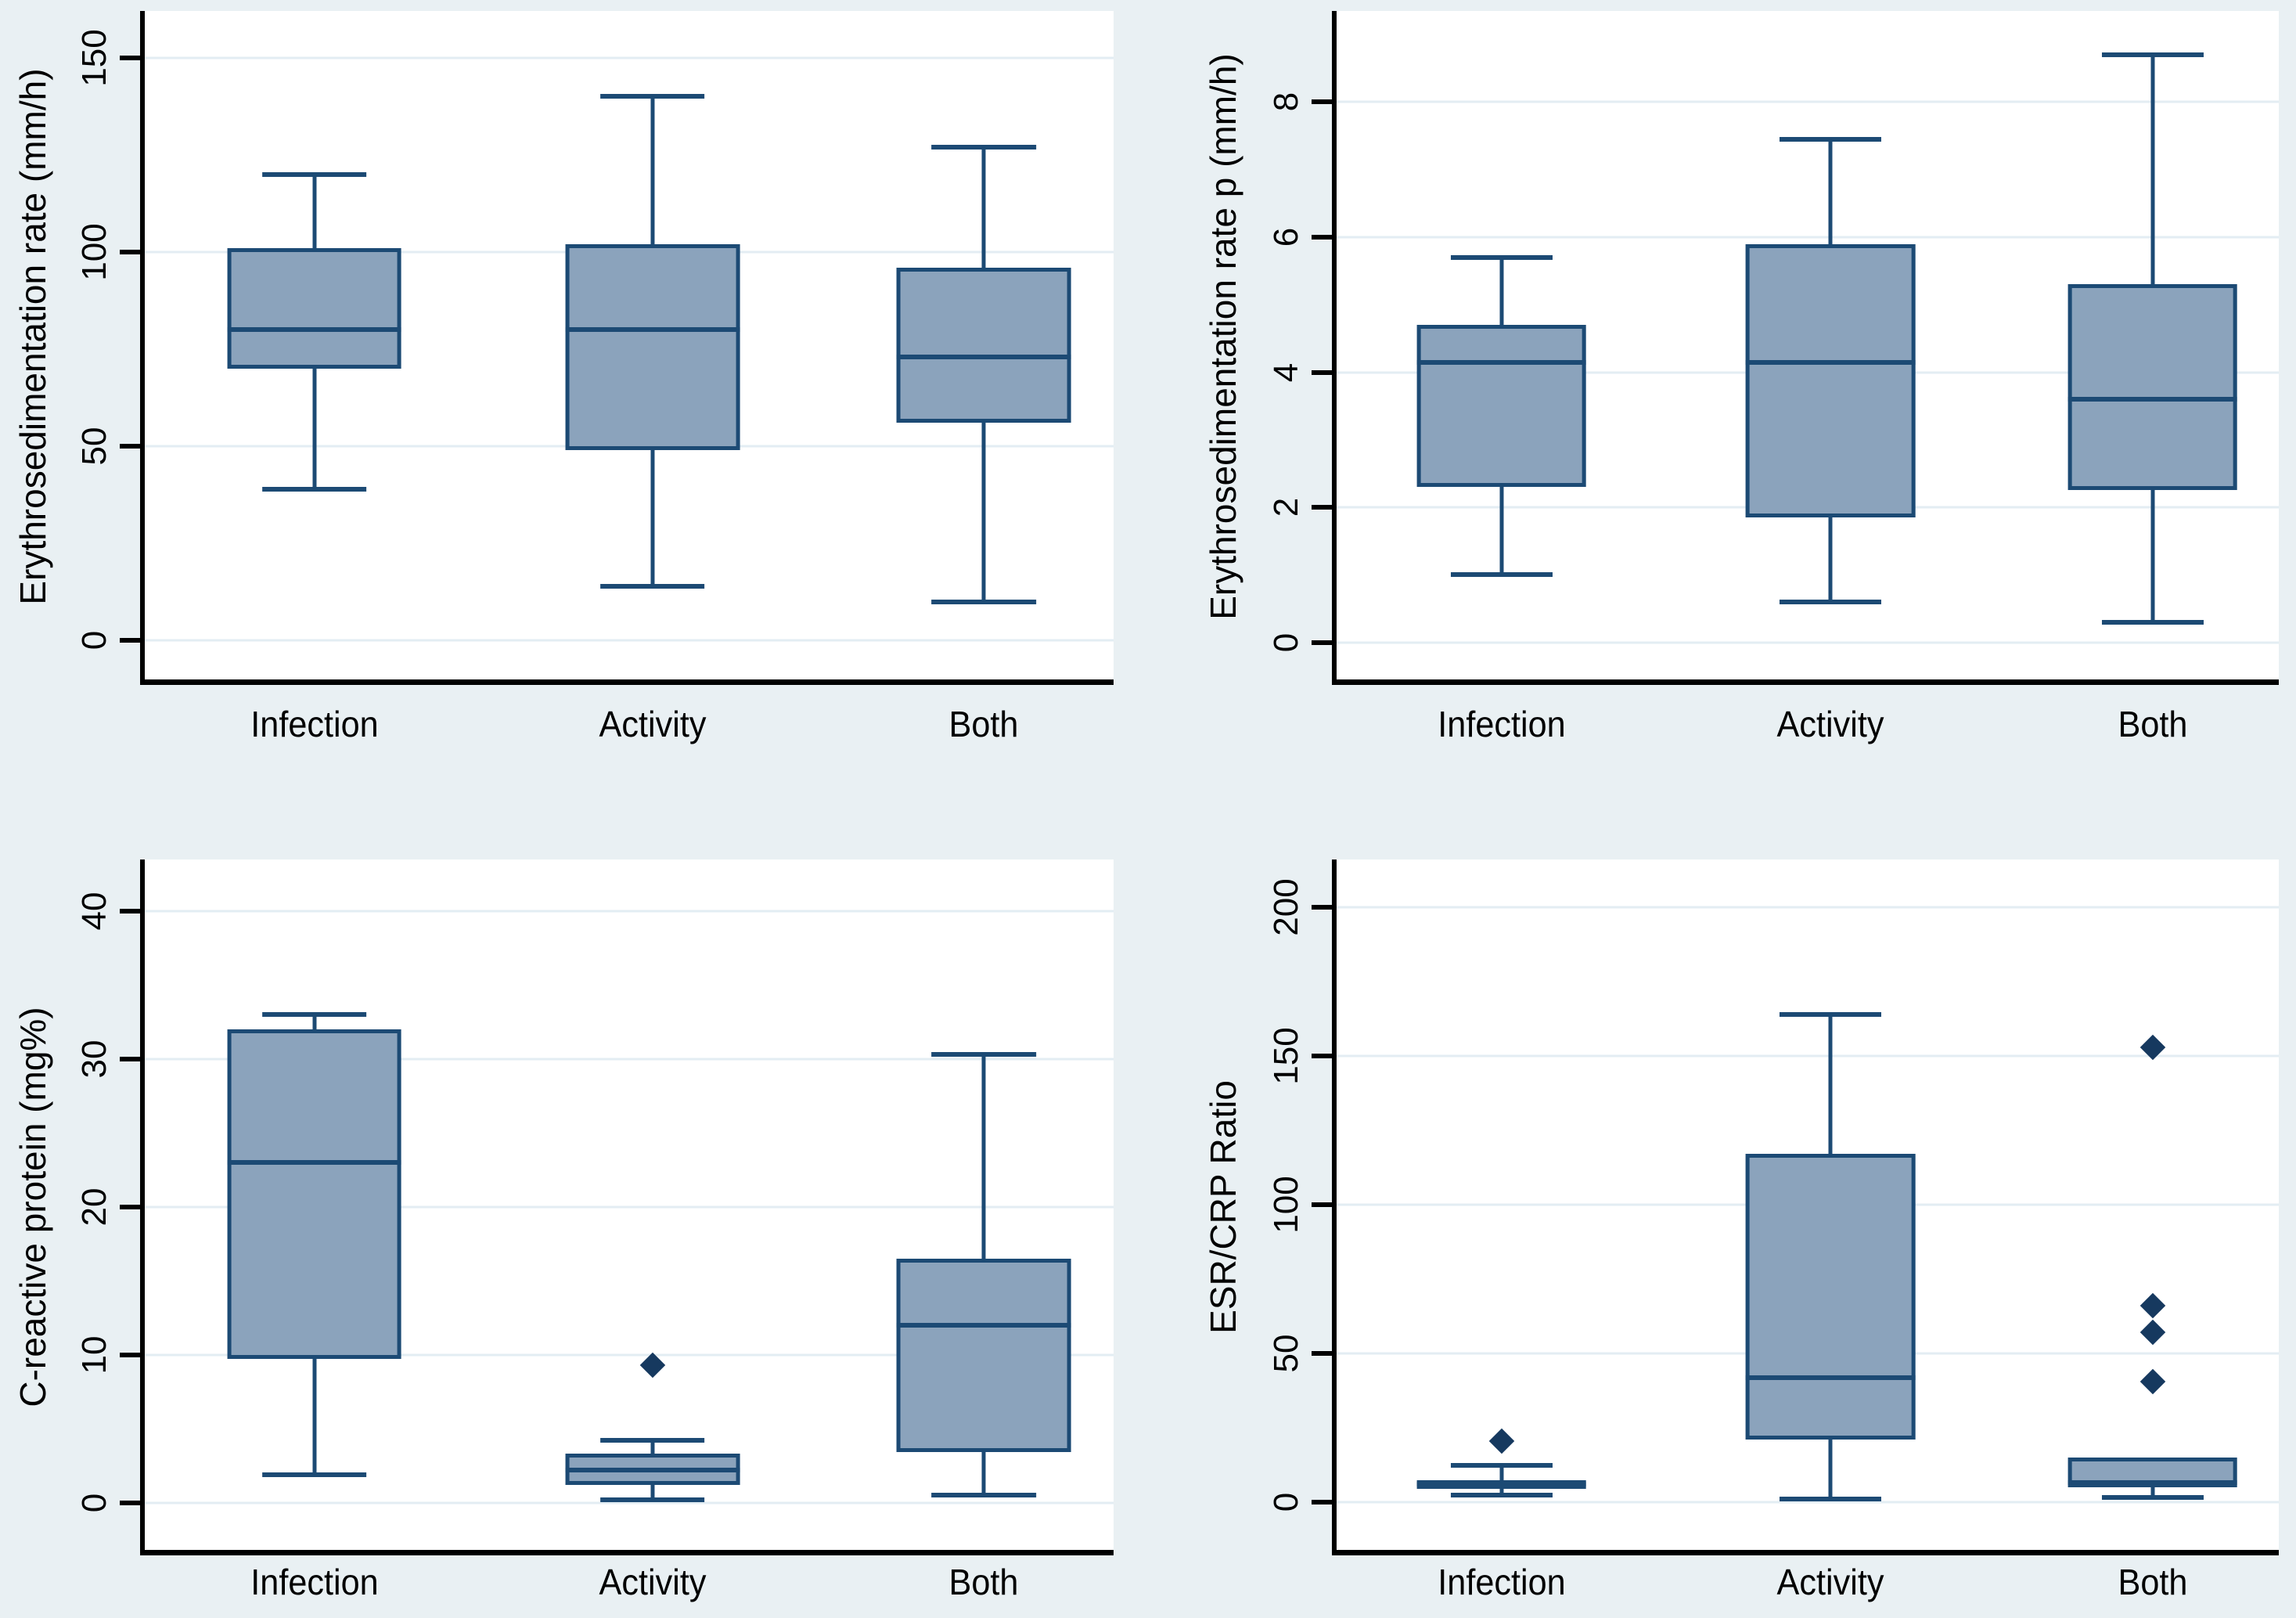  I want to click on box-both, so click(984, 345).